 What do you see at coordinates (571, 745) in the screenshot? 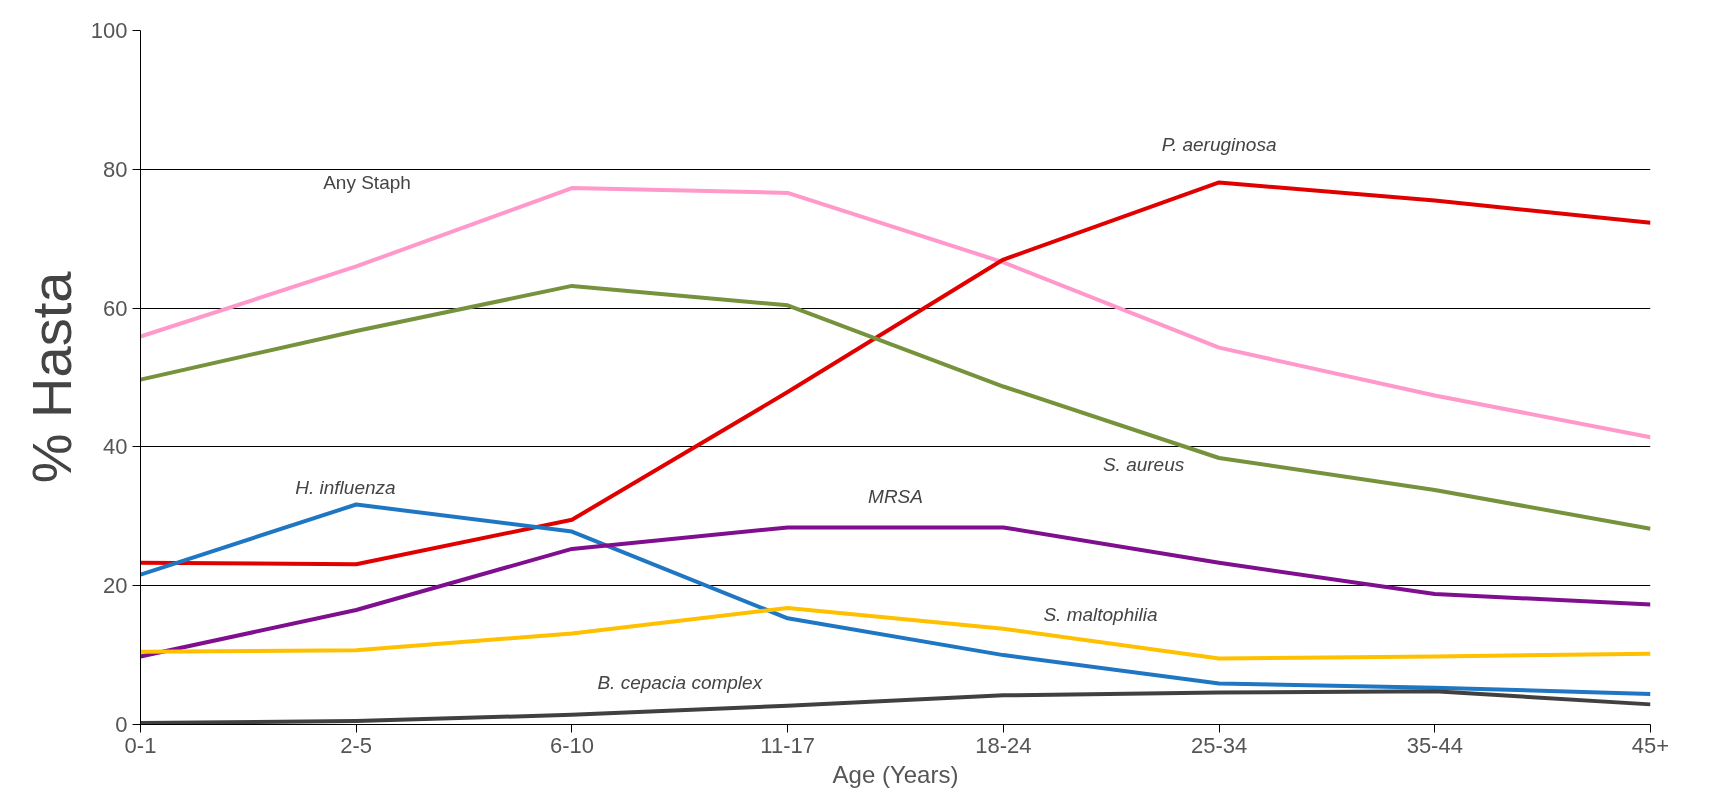
I see `x-tick-label: 6-10` at bounding box center [571, 745].